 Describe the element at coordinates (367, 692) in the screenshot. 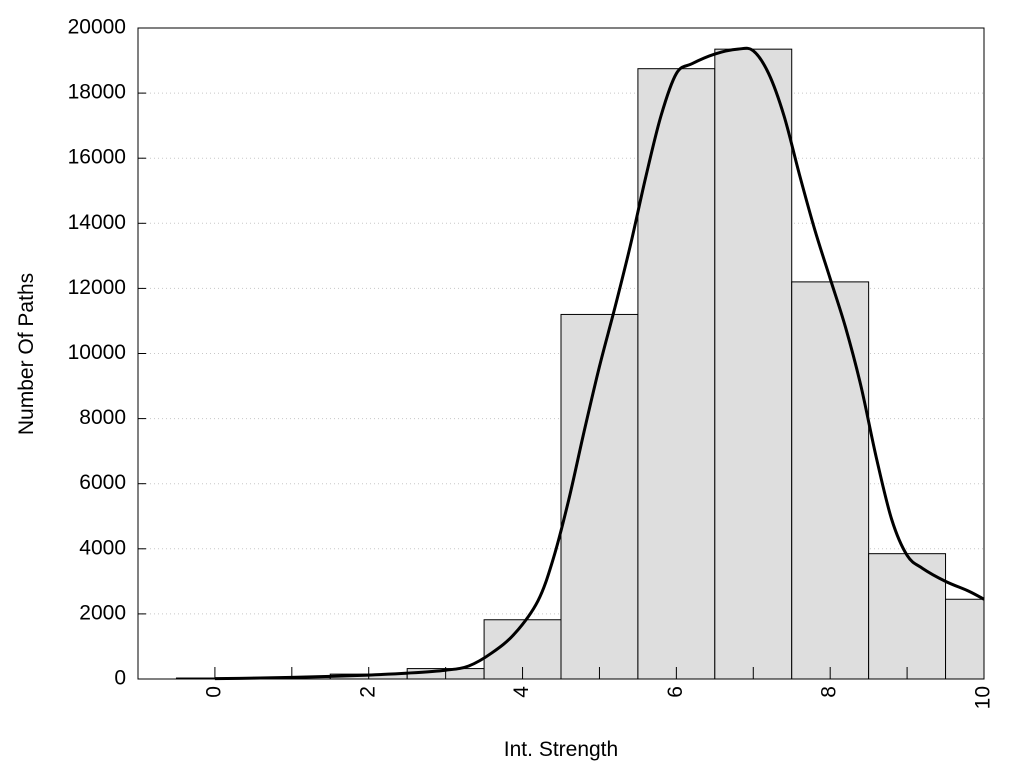

I see `x-tick-label: 2` at that location.